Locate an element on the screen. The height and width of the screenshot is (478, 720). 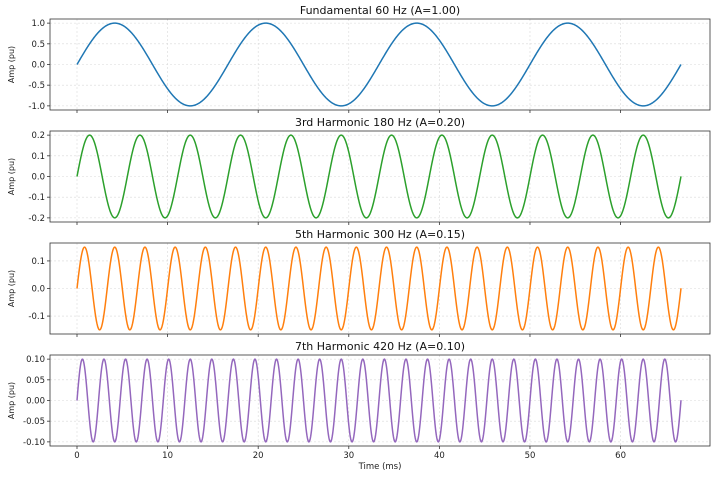
x-axis-label: Time (ms) is located at coordinates (380, 467).